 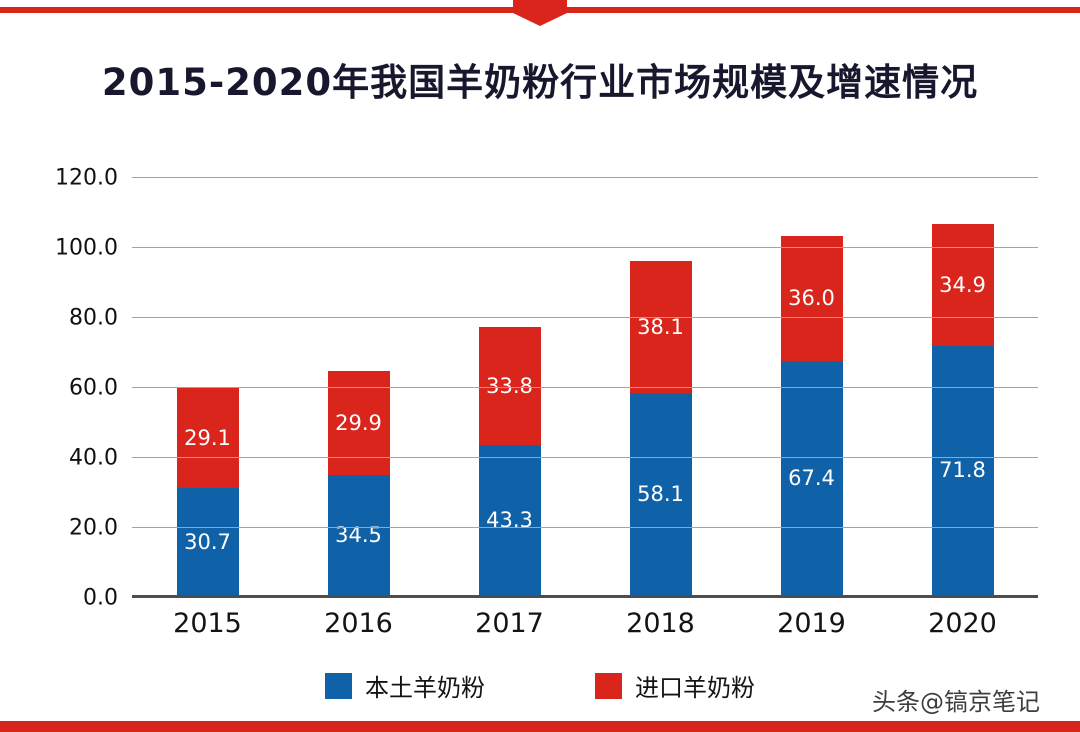 I want to click on y-tick-label: 0.0, so click(x=100, y=598).